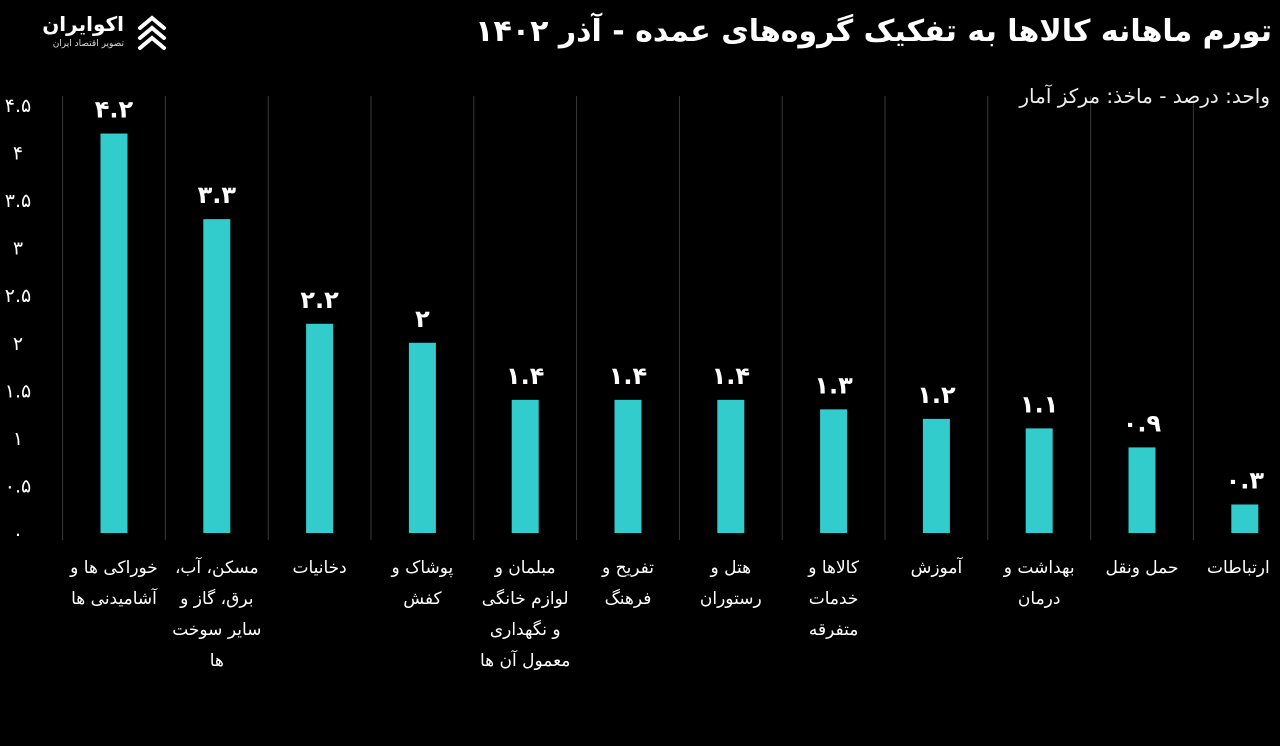  Describe the element at coordinates (217, 195) in the screenshot. I see `bar-value-label: ۳.۳` at that location.